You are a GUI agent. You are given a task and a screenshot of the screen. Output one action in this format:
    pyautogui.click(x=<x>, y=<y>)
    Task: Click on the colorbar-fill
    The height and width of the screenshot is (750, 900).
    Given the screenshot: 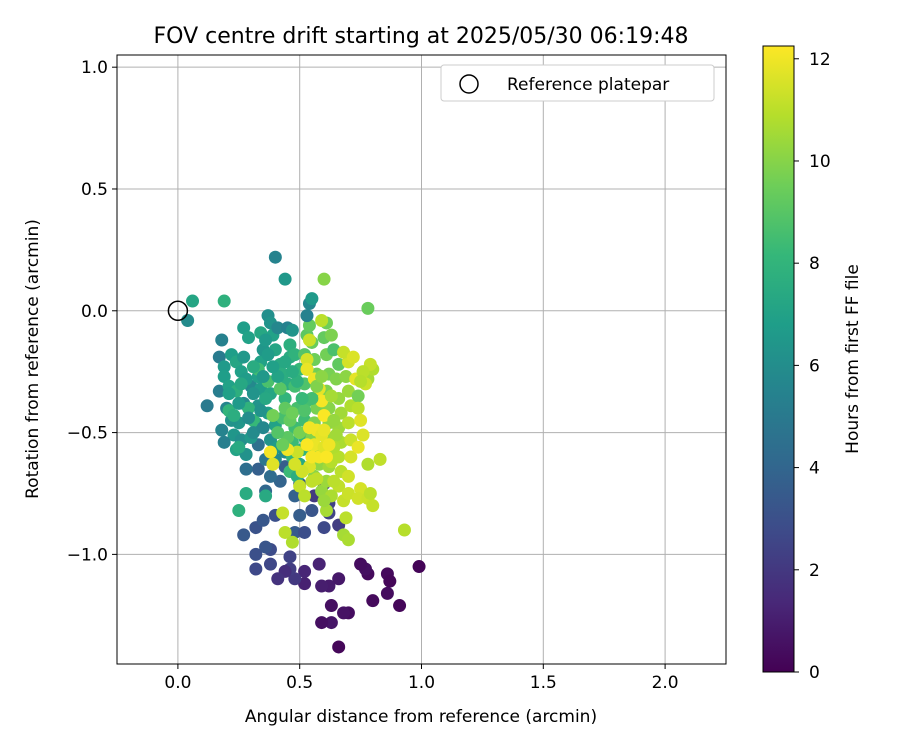 What is the action you would take?
    pyautogui.click(x=778, y=359)
    